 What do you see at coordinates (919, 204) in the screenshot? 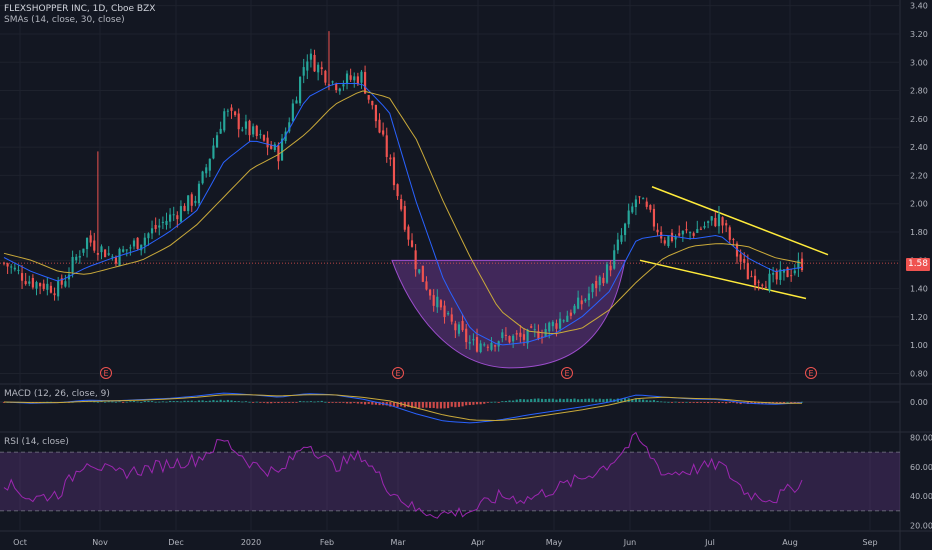
I see `price-tick-label: 2.00` at bounding box center [919, 204].